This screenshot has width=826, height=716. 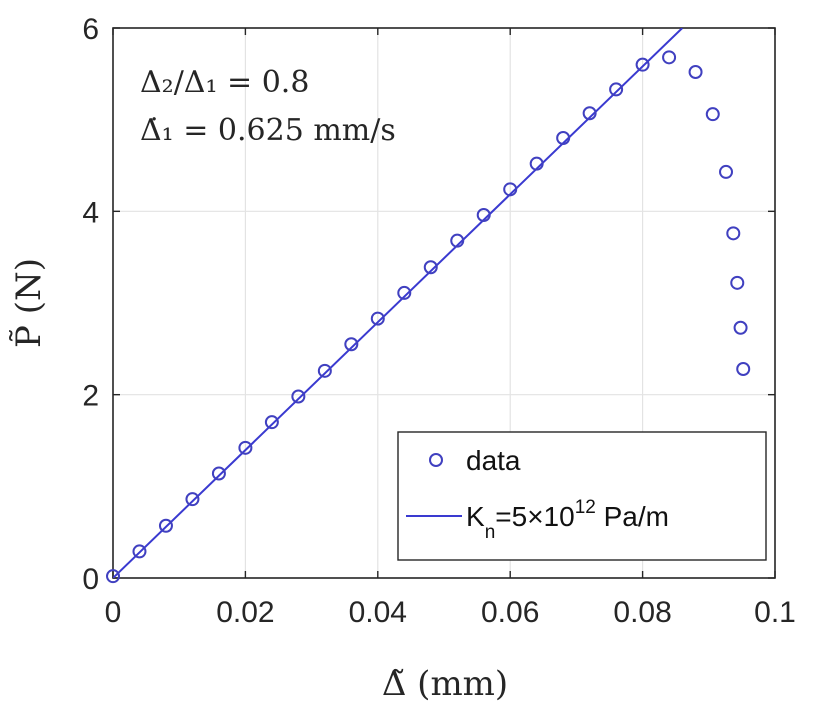 I want to click on y-axis-label: P̃ (N), so click(x=29, y=303).